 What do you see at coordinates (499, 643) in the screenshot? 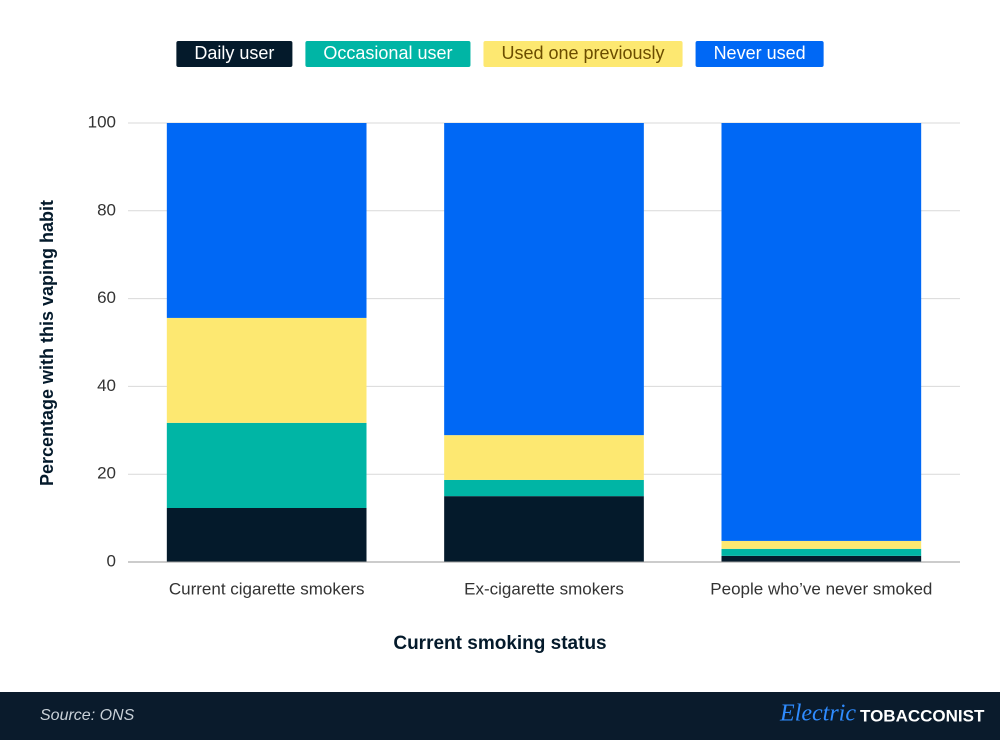
I see `x-axis-title: Current smoking status` at bounding box center [499, 643].